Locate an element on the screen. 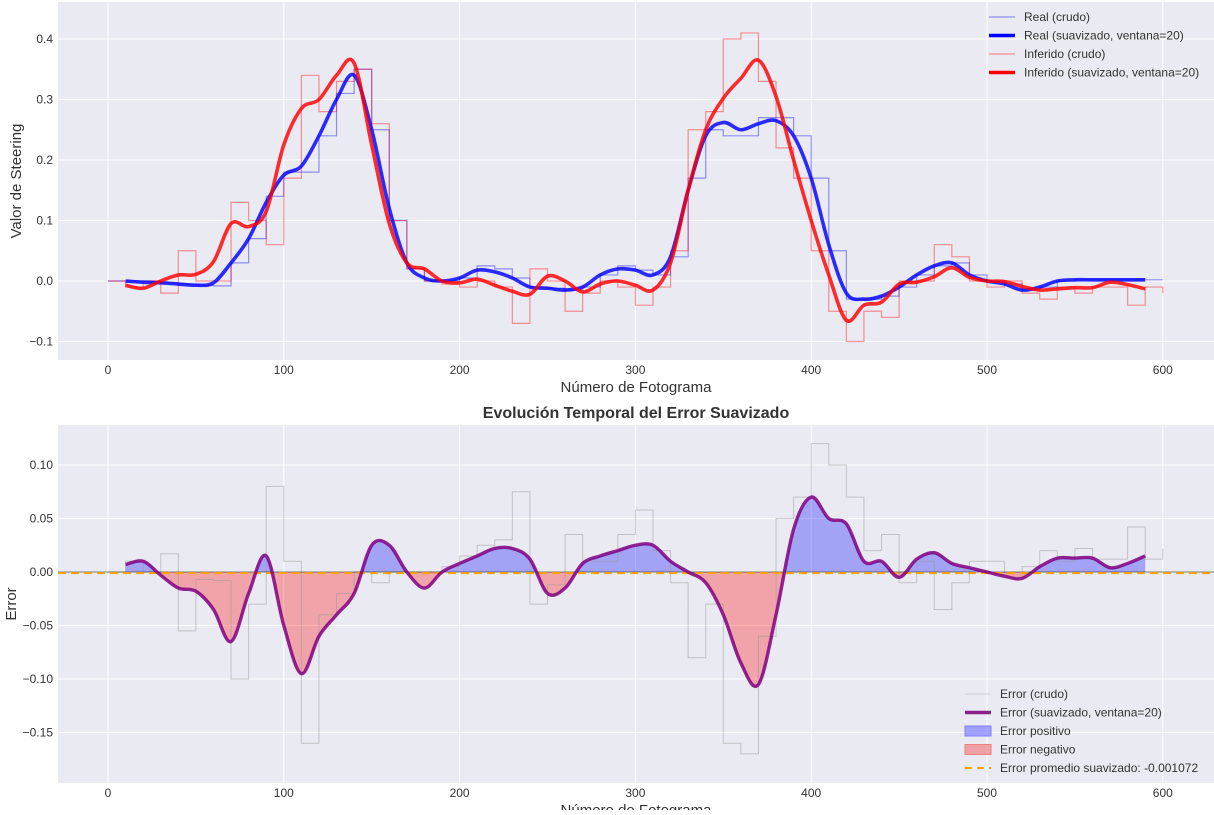 The image size is (1214, 815). legend-entry: Real (suavizado, ventana=20) is located at coordinates (1104, 36).